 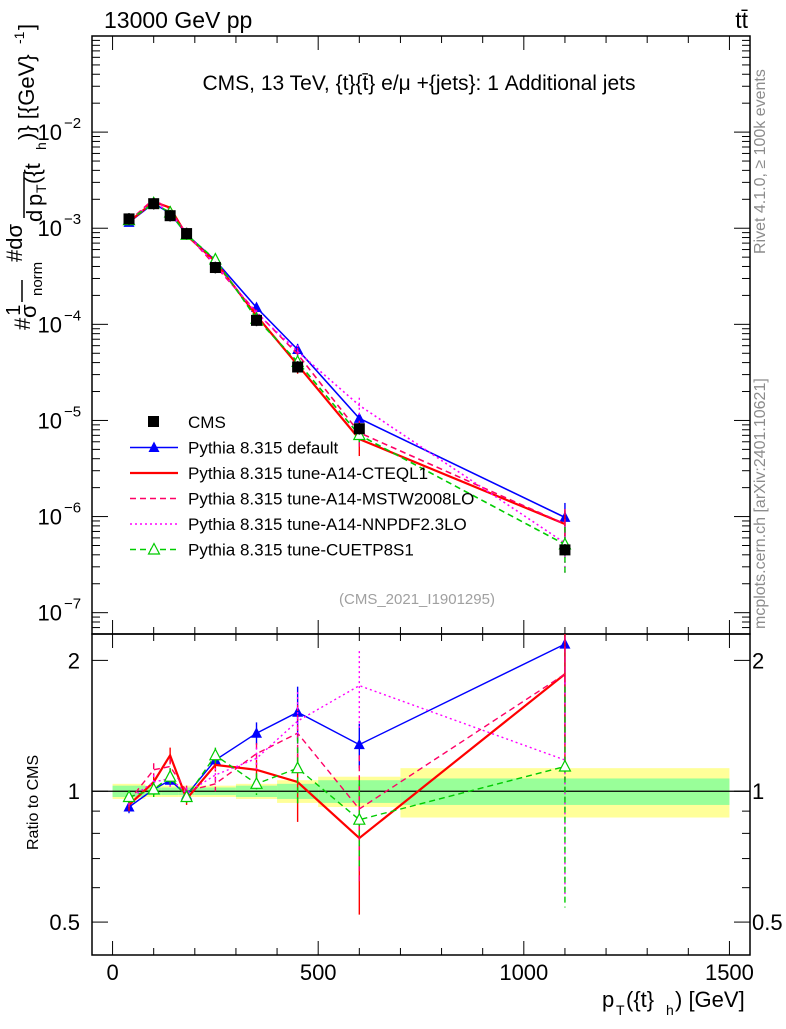 What do you see at coordinates (34, 216) in the screenshot?
I see `svg-text: d` at bounding box center [34, 216].